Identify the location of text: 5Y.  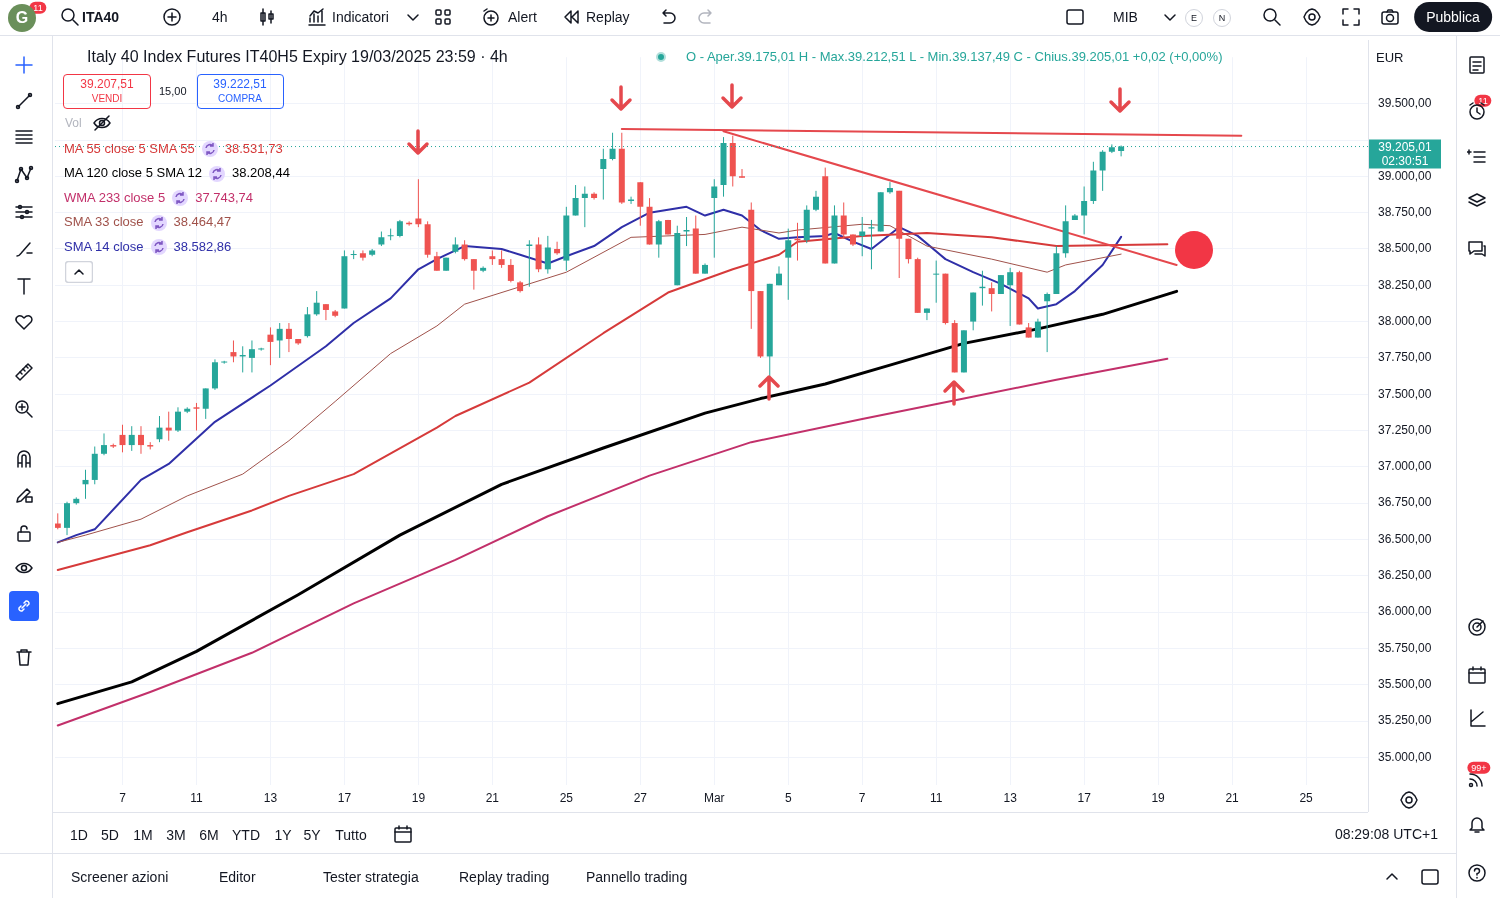
(312, 835).